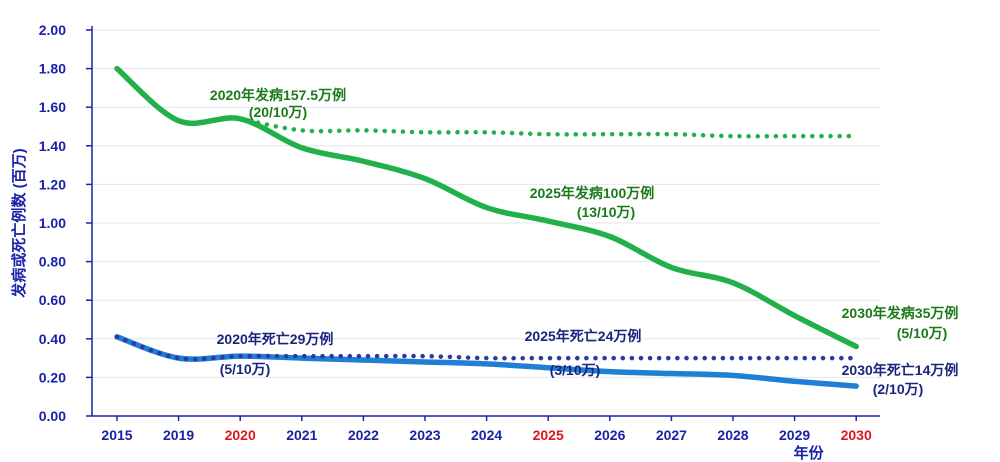 Image resolution: width=1000 pixels, height=462 pixels. I want to click on x-tick-label: 2024, so click(486, 435).